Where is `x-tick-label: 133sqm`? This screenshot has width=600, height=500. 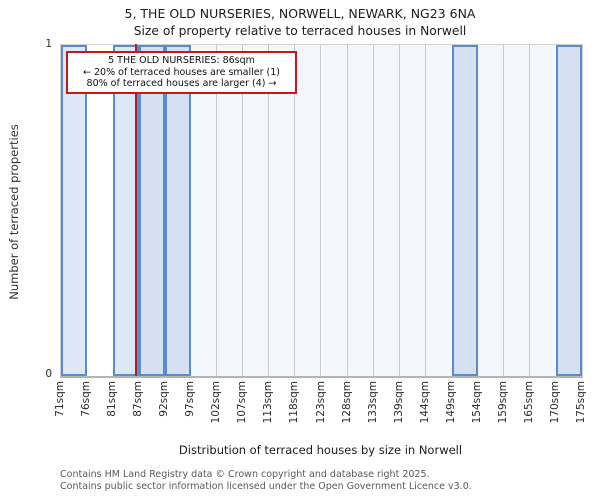
x-tick-label: 133sqm is located at coordinates (372, 402).